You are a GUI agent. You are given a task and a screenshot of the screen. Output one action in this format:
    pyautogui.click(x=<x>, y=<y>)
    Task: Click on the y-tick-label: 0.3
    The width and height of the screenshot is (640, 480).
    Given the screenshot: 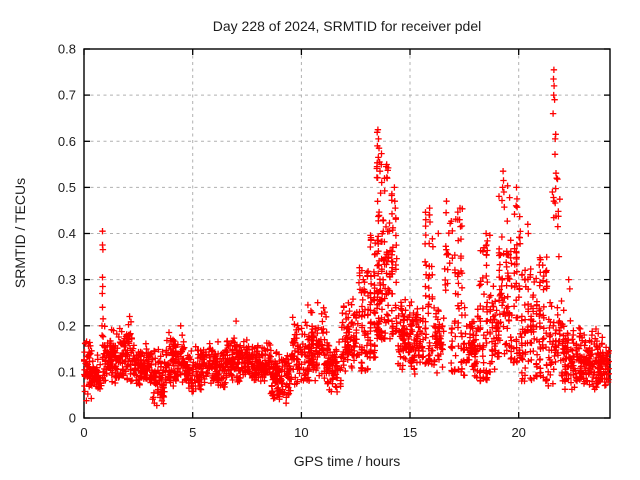 What is the action you would take?
    pyautogui.click(x=67, y=279)
    